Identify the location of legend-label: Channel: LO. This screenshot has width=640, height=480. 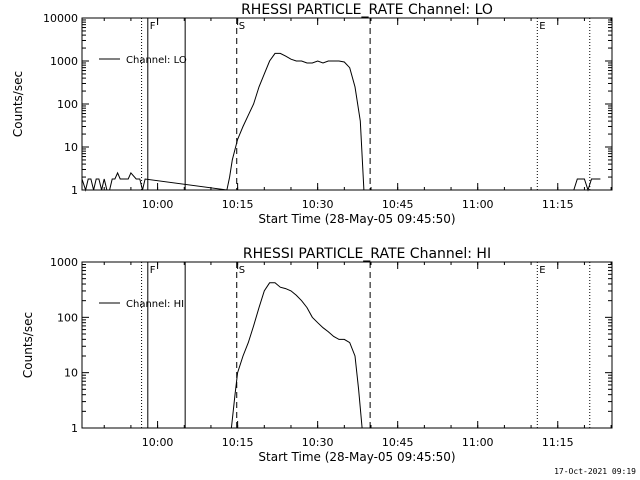
(156, 60).